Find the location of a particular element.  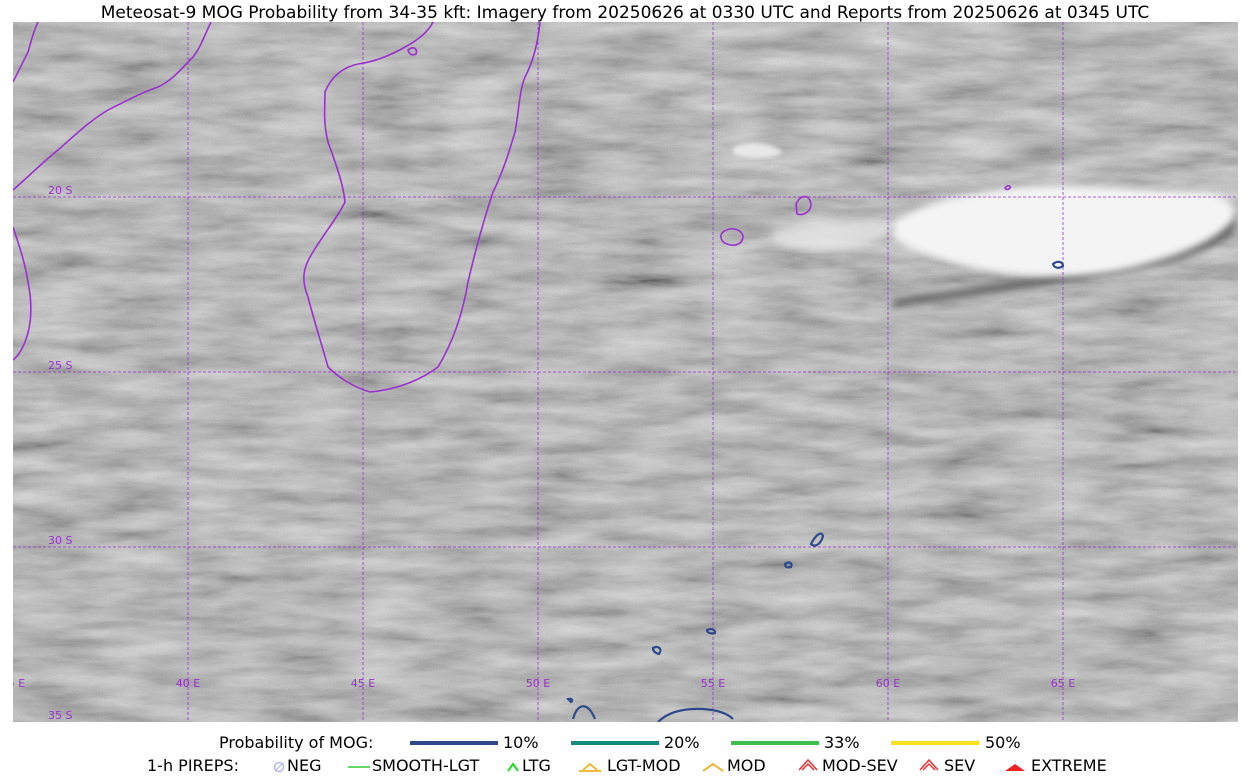

lat-label: 35 S is located at coordinates (60, 715).